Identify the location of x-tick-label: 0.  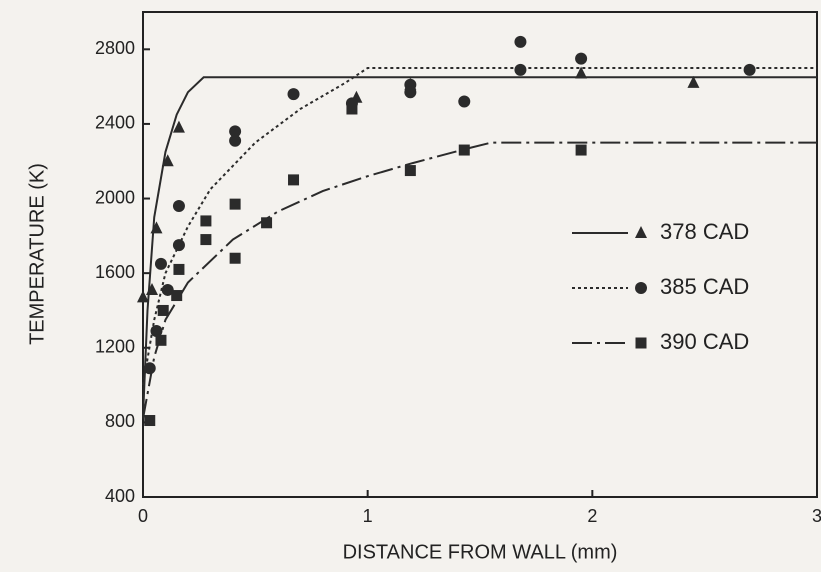
(143, 516).